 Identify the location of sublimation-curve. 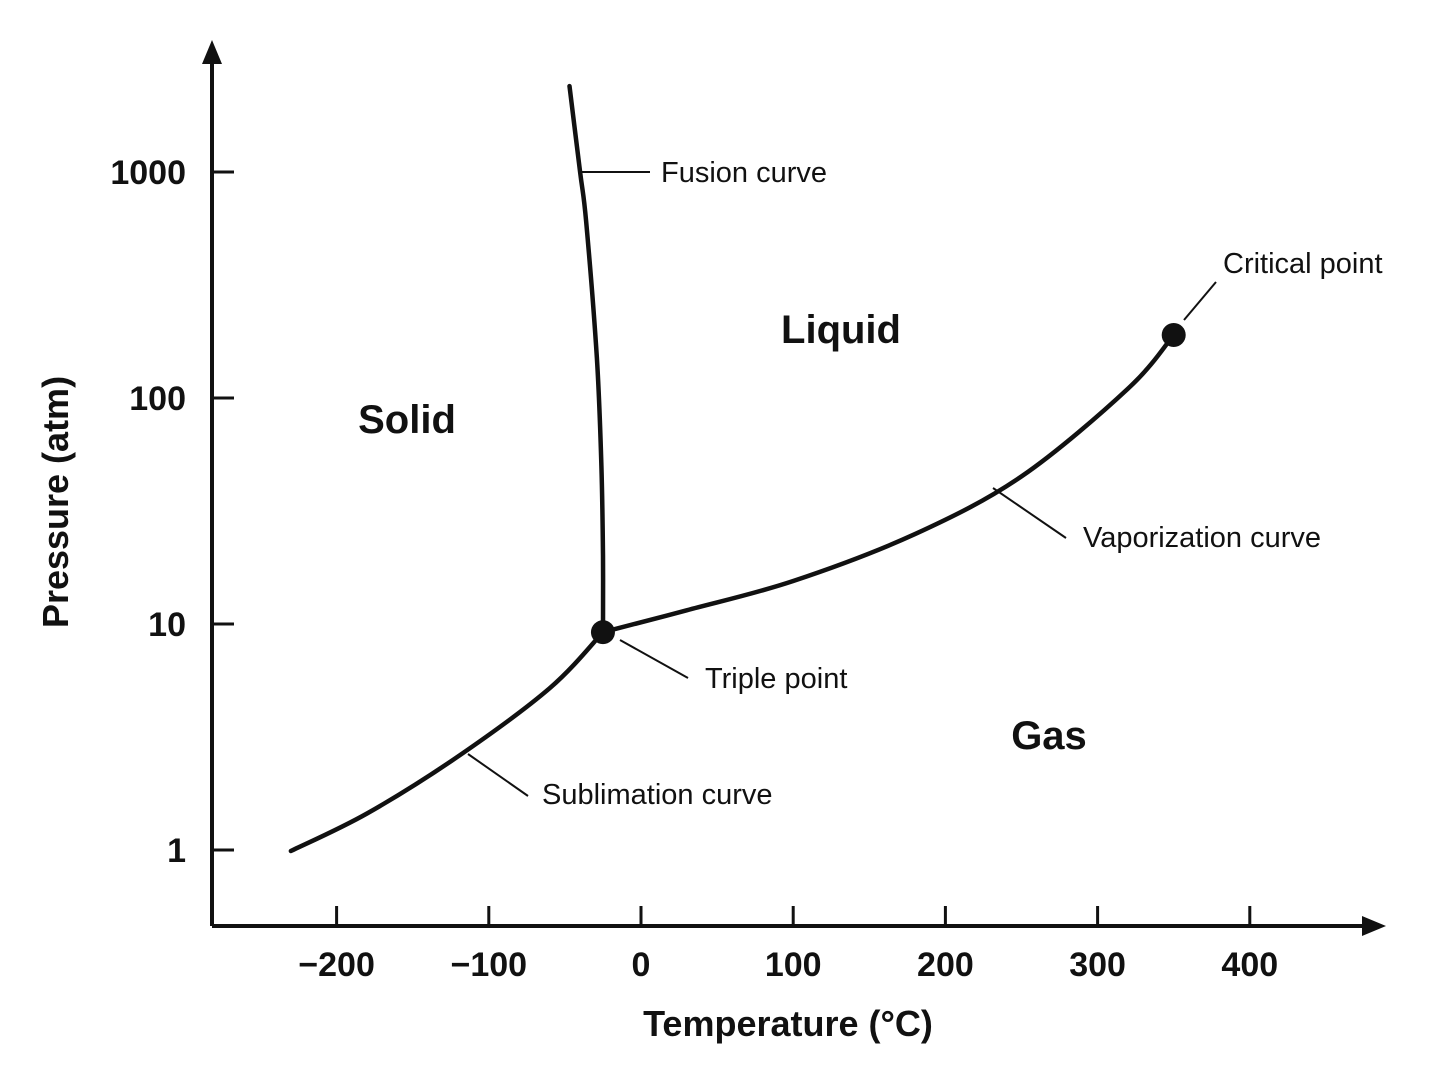
(447, 741).